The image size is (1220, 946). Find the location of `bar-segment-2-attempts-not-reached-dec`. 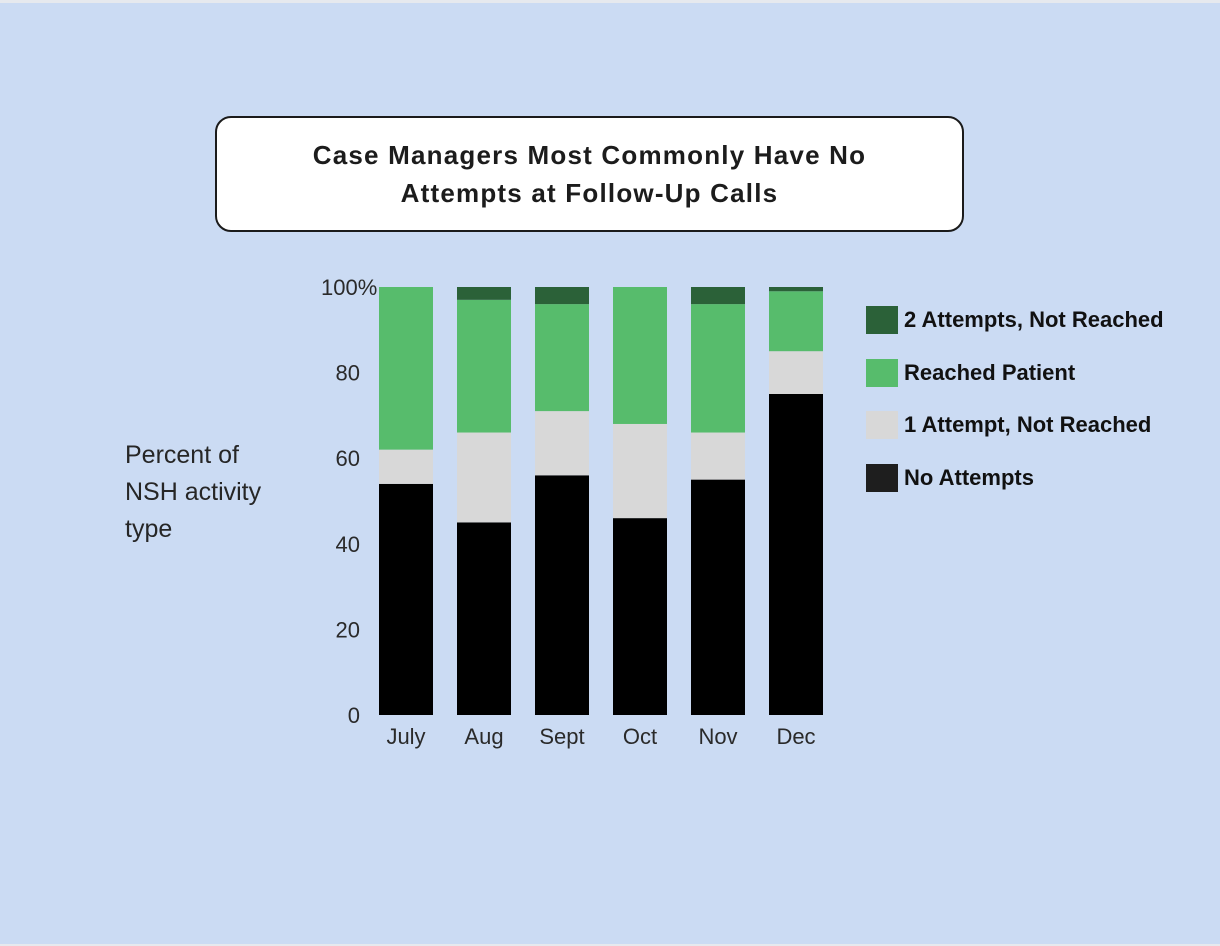

bar-segment-2-attempts-not-reached-dec is located at coordinates (796, 289).